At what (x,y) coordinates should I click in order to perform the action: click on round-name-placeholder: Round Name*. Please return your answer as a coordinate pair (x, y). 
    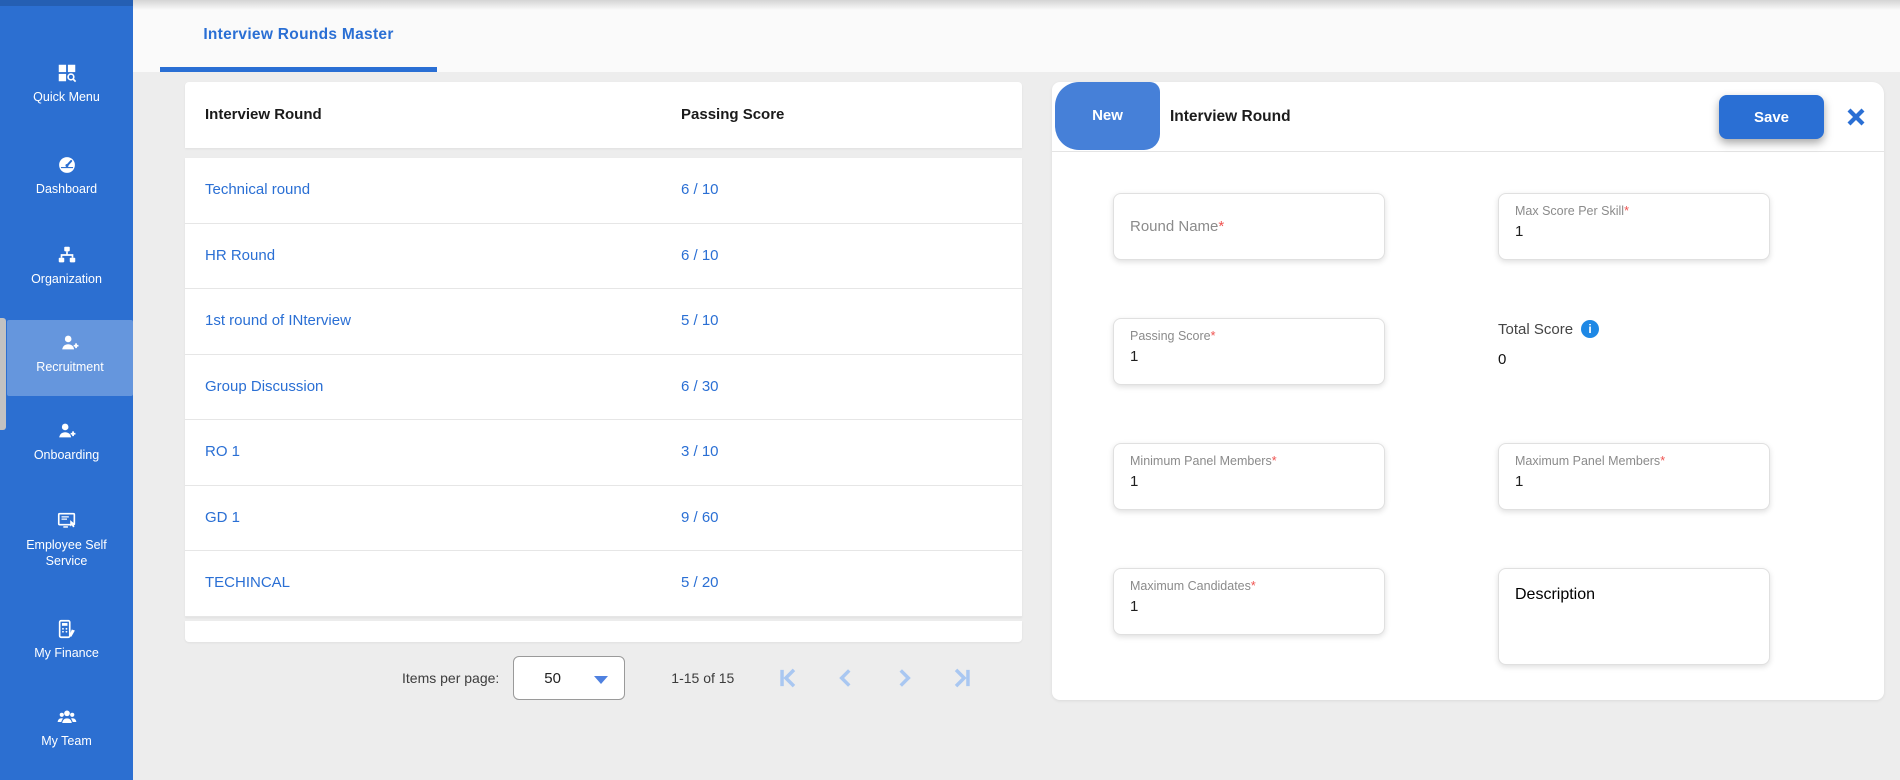
    Looking at the image, I should click on (1177, 226).